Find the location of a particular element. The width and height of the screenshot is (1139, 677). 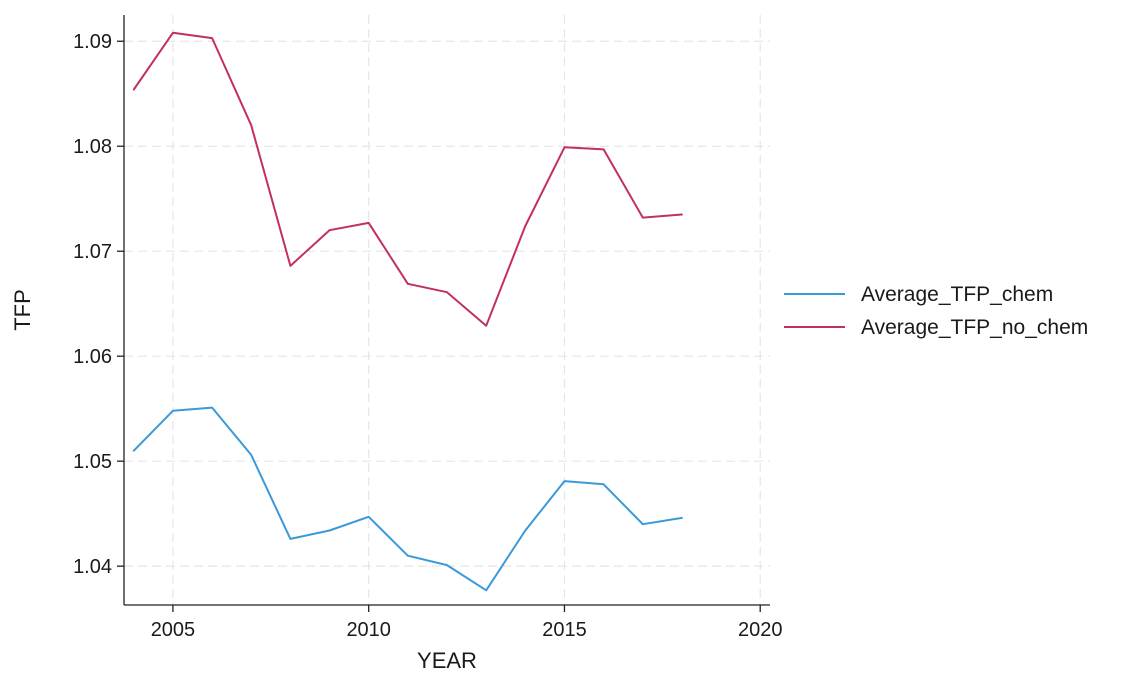

x-tick-label: 2020 is located at coordinates (760, 630).